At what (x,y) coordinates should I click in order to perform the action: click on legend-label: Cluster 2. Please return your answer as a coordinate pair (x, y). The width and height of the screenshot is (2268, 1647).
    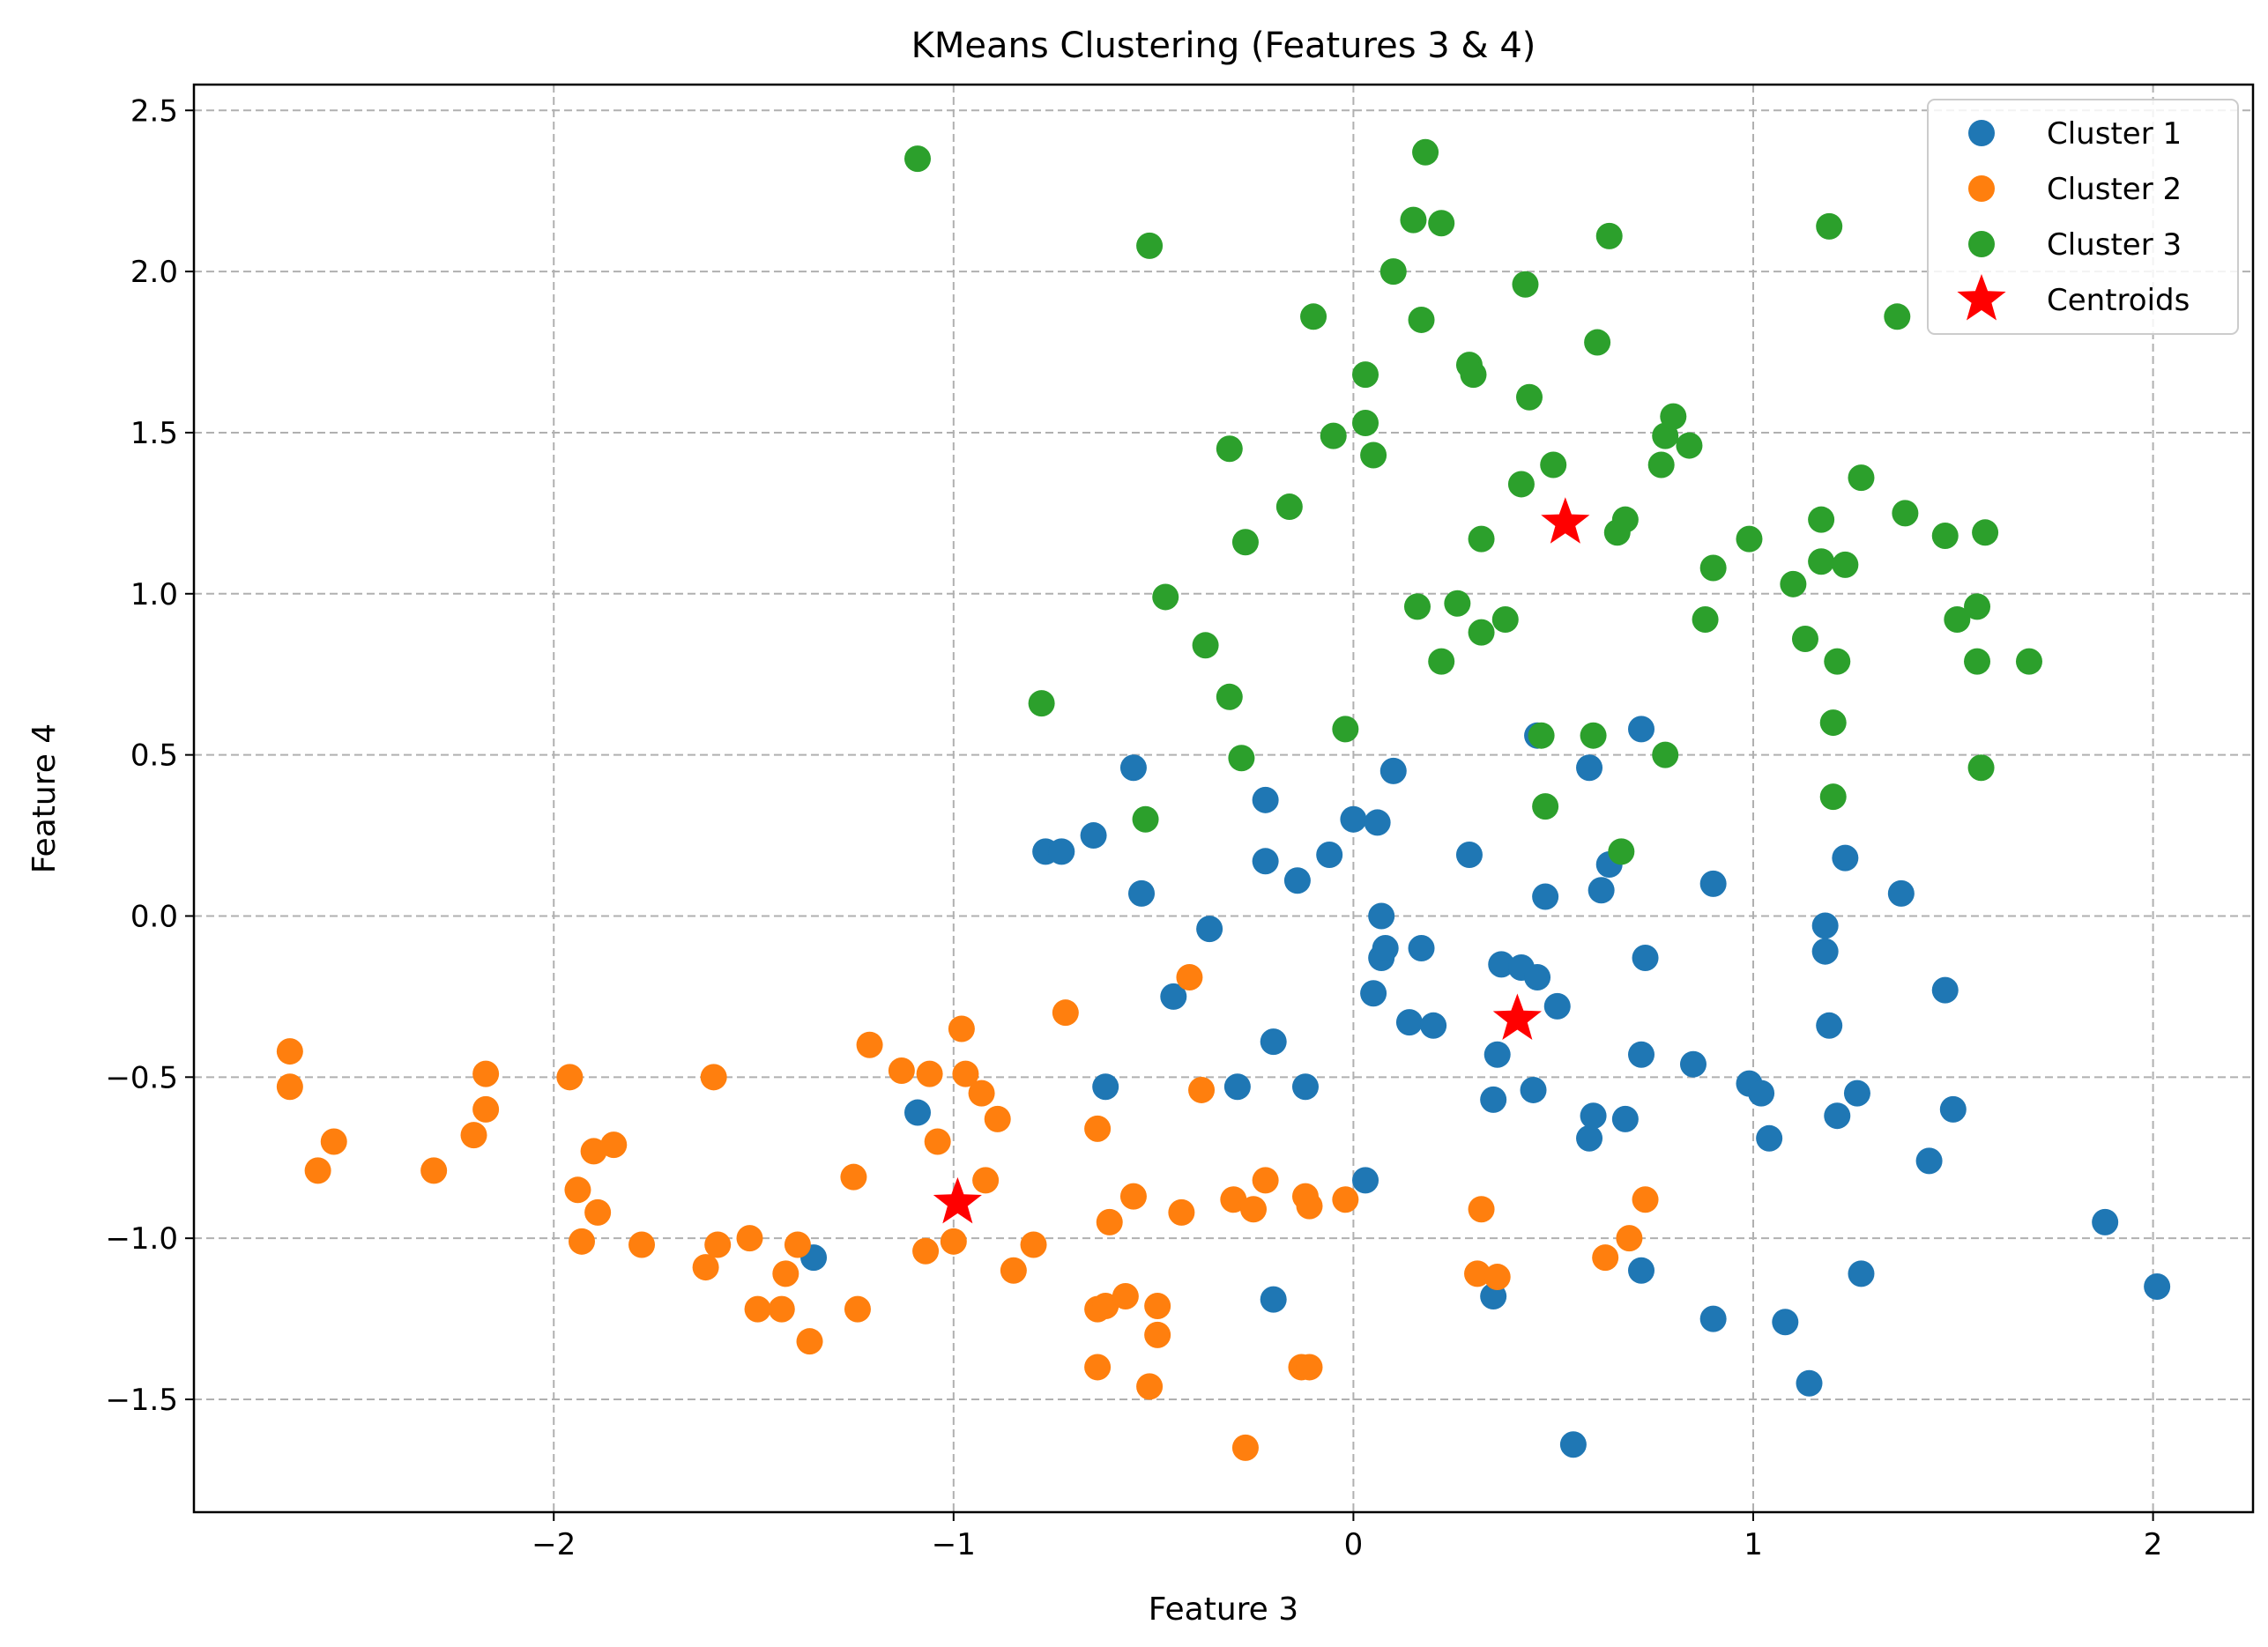
    Looking at the image, I should click on (2115, 189).